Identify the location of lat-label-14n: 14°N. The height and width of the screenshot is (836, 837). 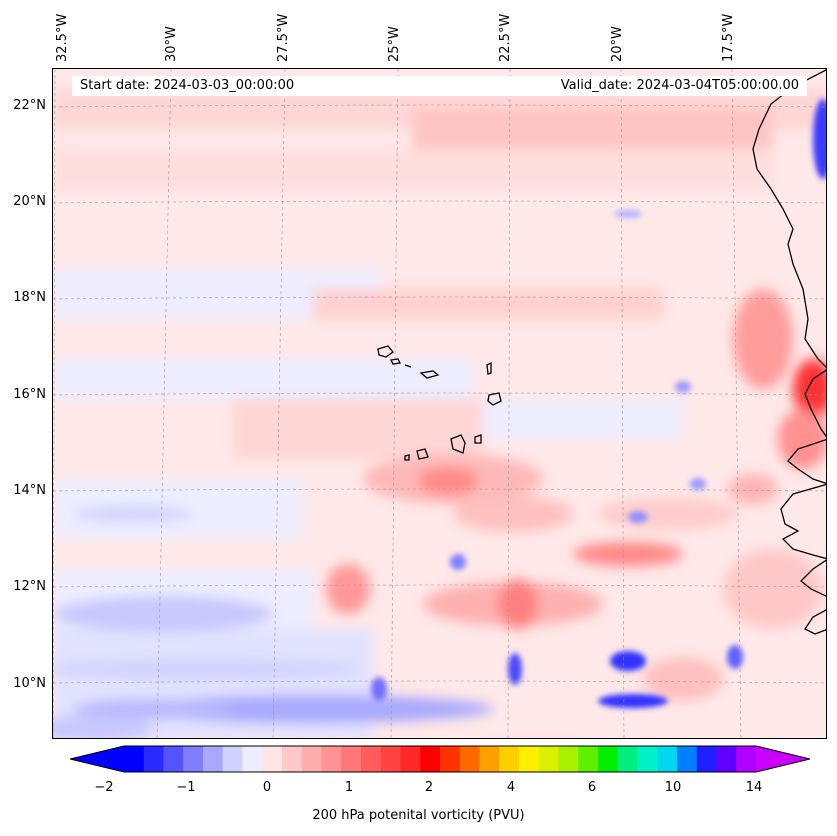
(29, 490).